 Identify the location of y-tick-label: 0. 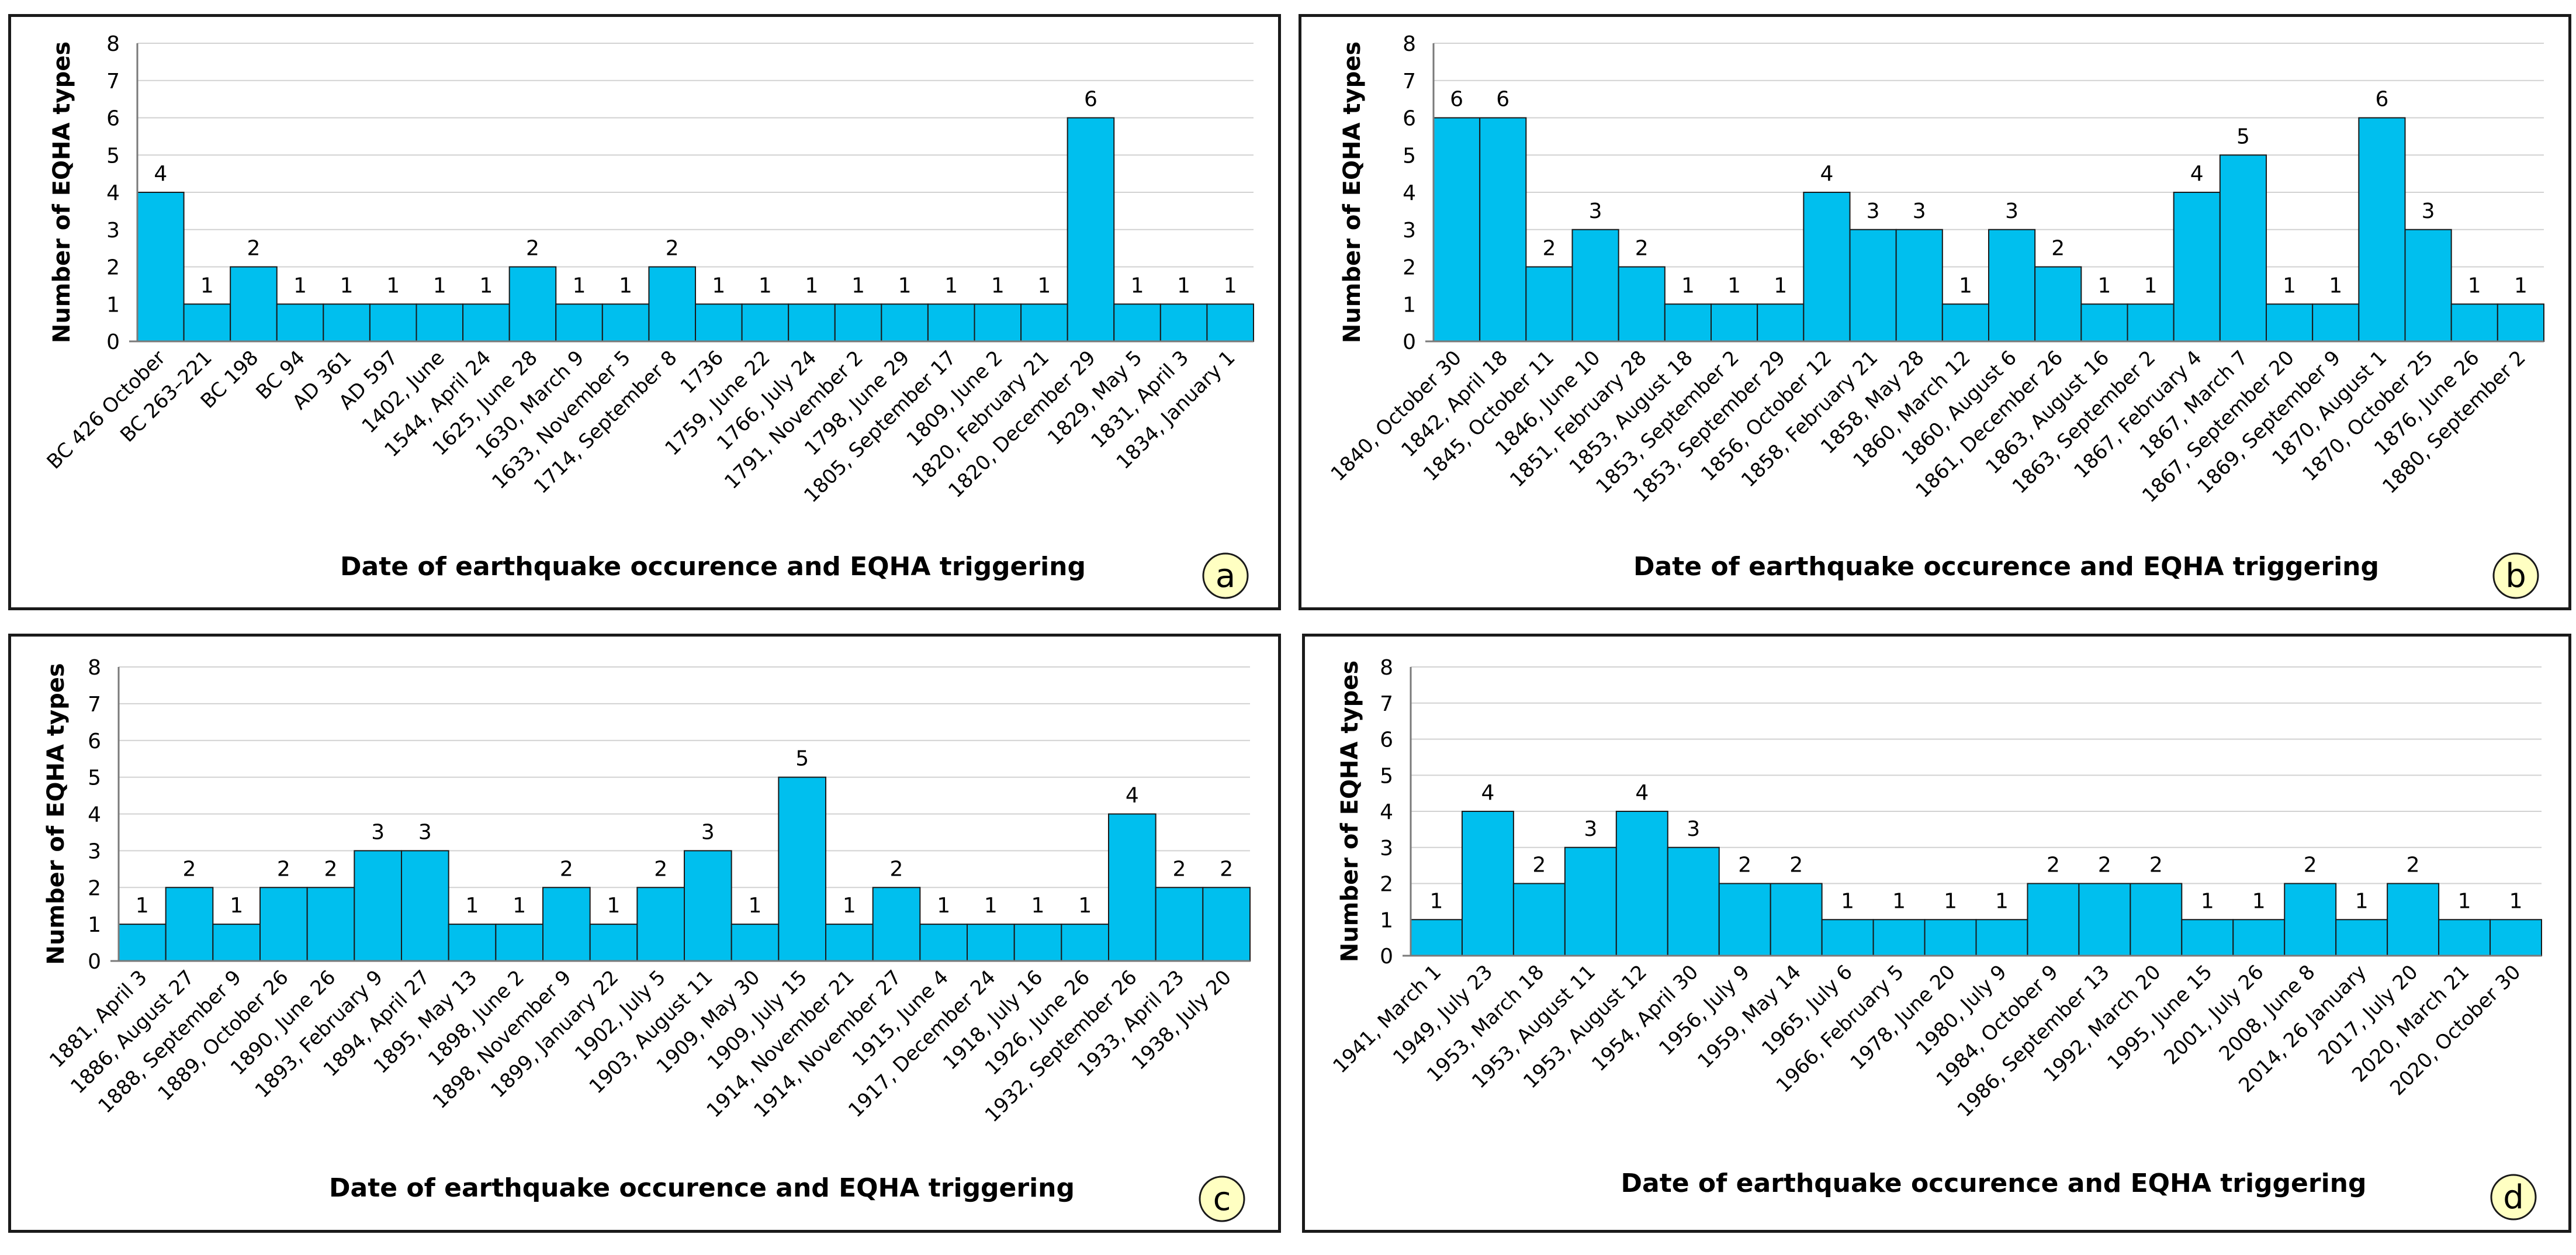
(113, 342).